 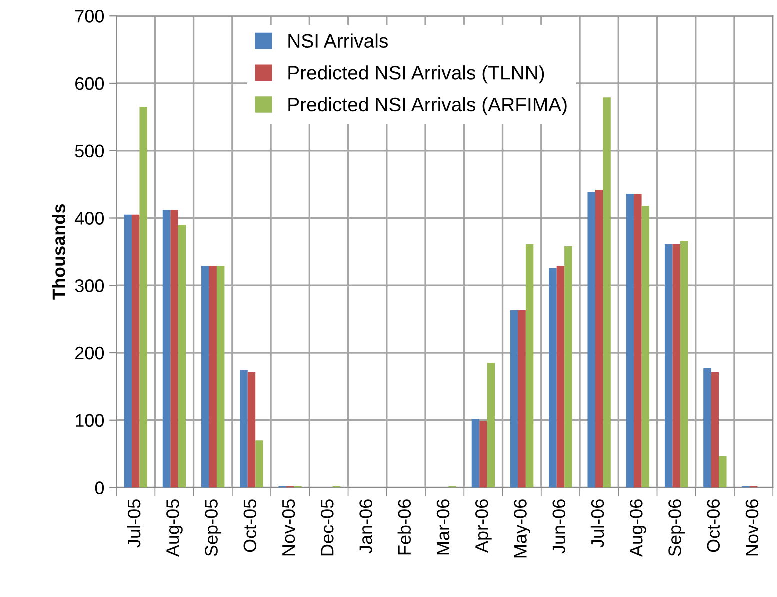 I want to click on x-tick-label: Nov-06, so click(x=752, y=528).